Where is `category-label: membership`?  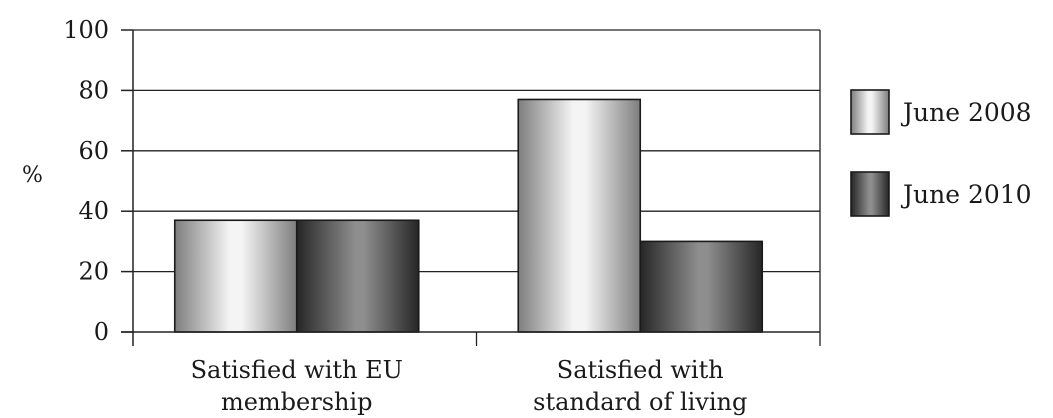 category-label: membership is located at coordinates (297, 402).